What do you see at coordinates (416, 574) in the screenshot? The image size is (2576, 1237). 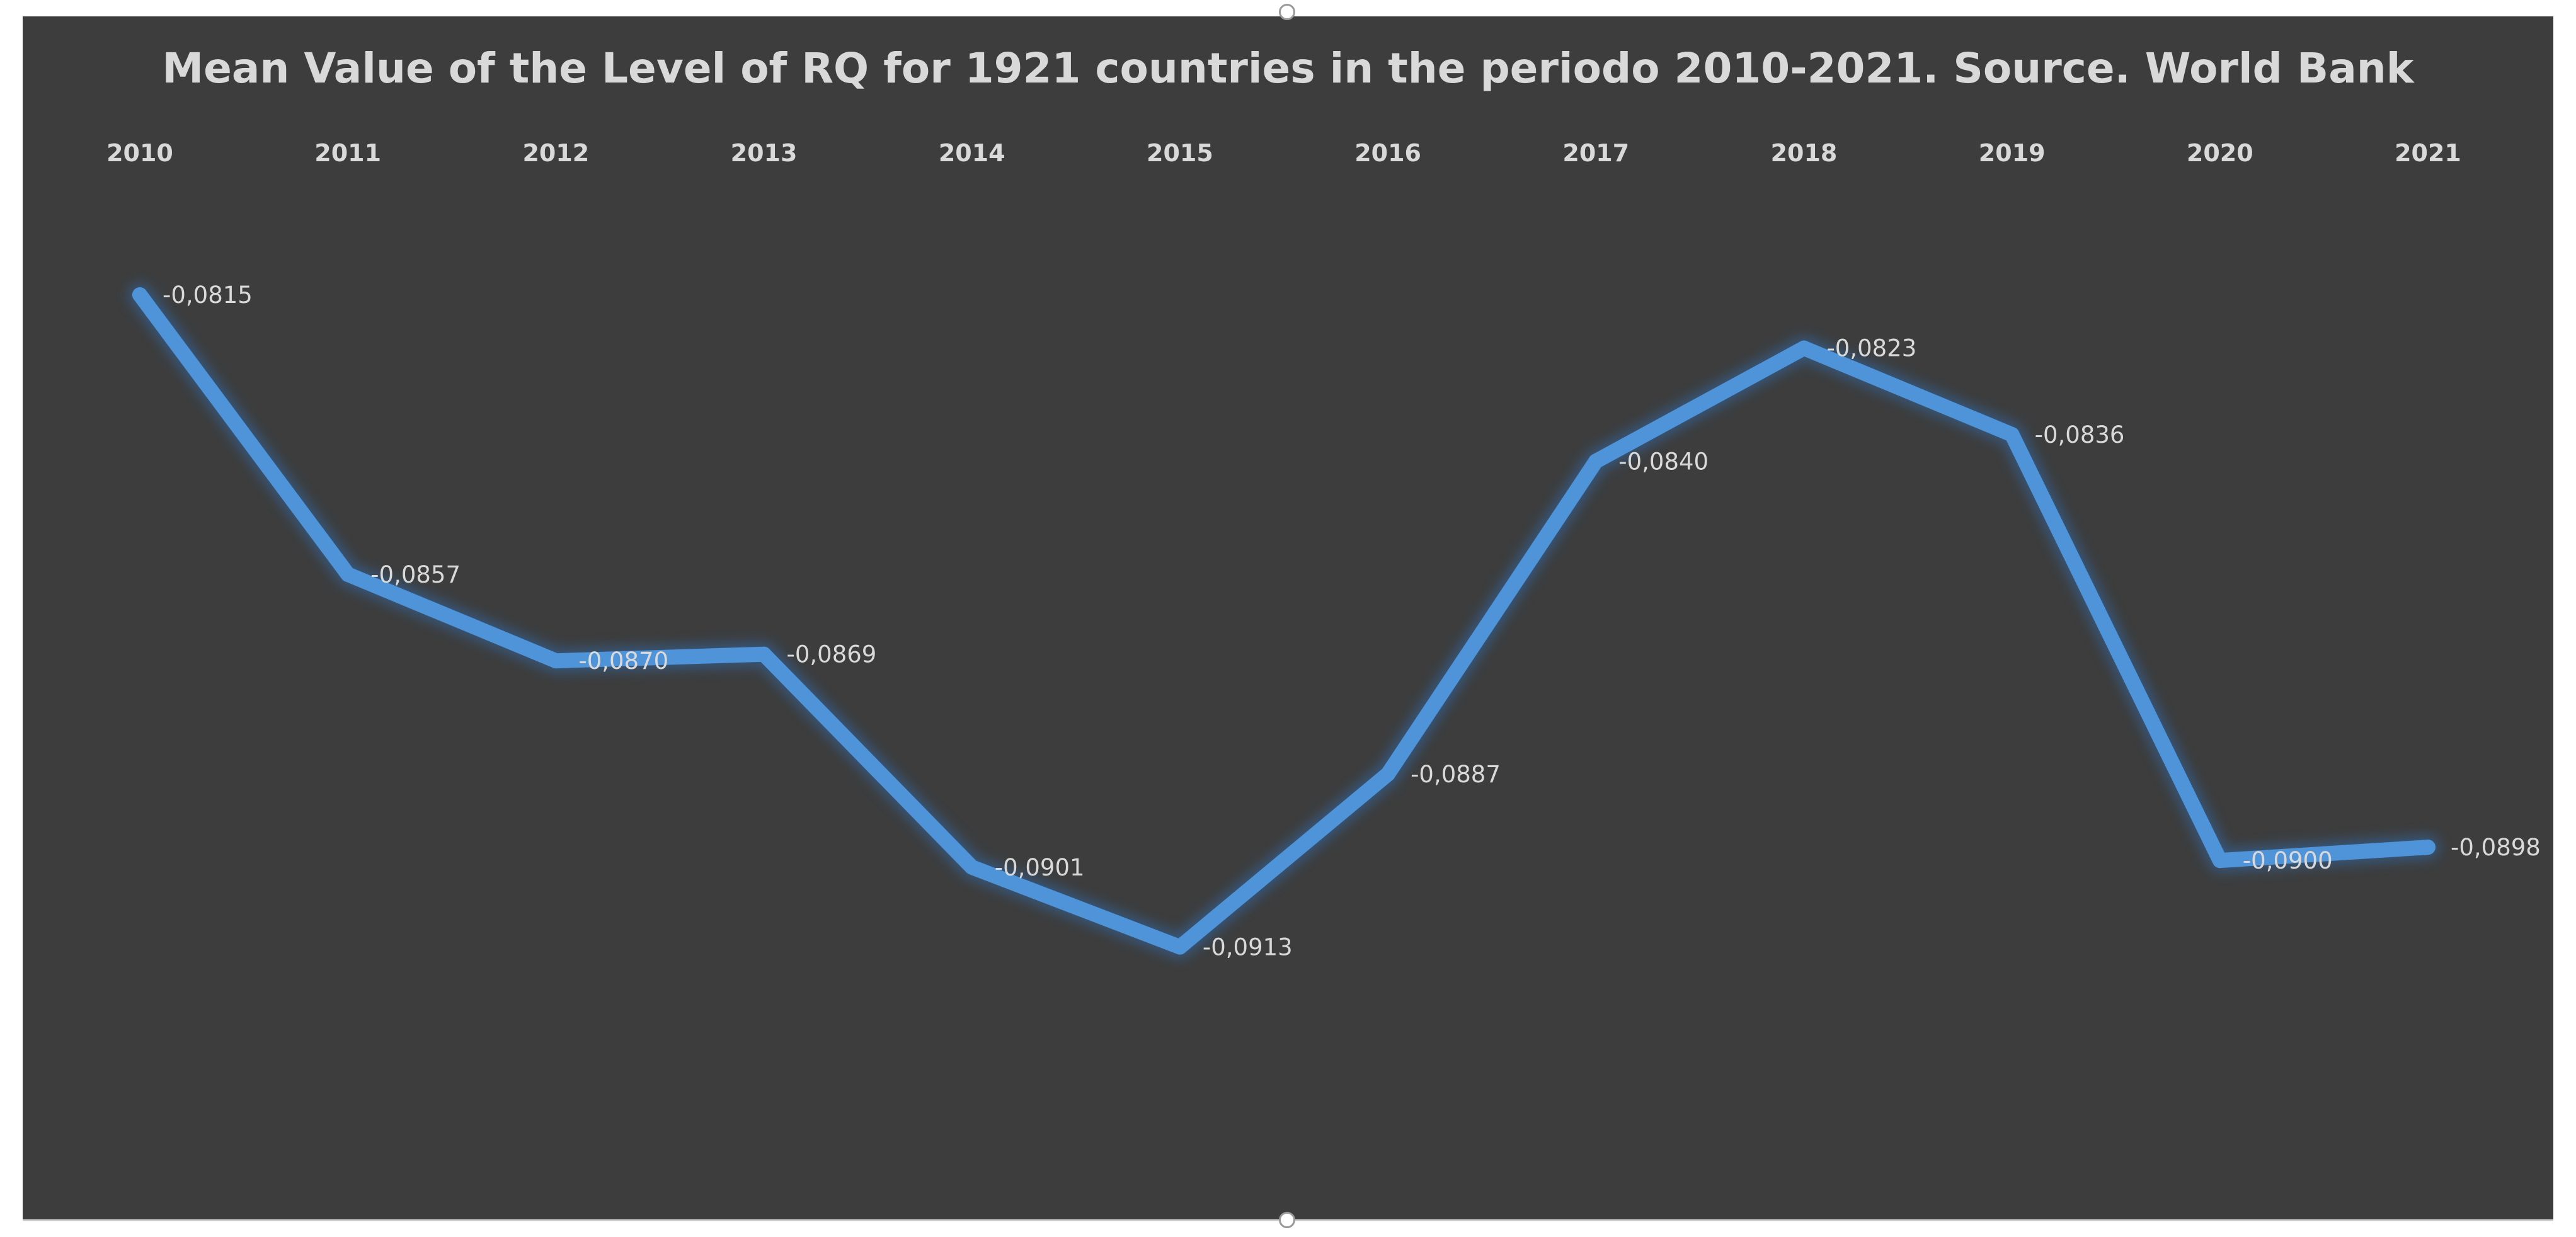 I see `data-label-2011: -0,0857` at bounding box center [416, 574].